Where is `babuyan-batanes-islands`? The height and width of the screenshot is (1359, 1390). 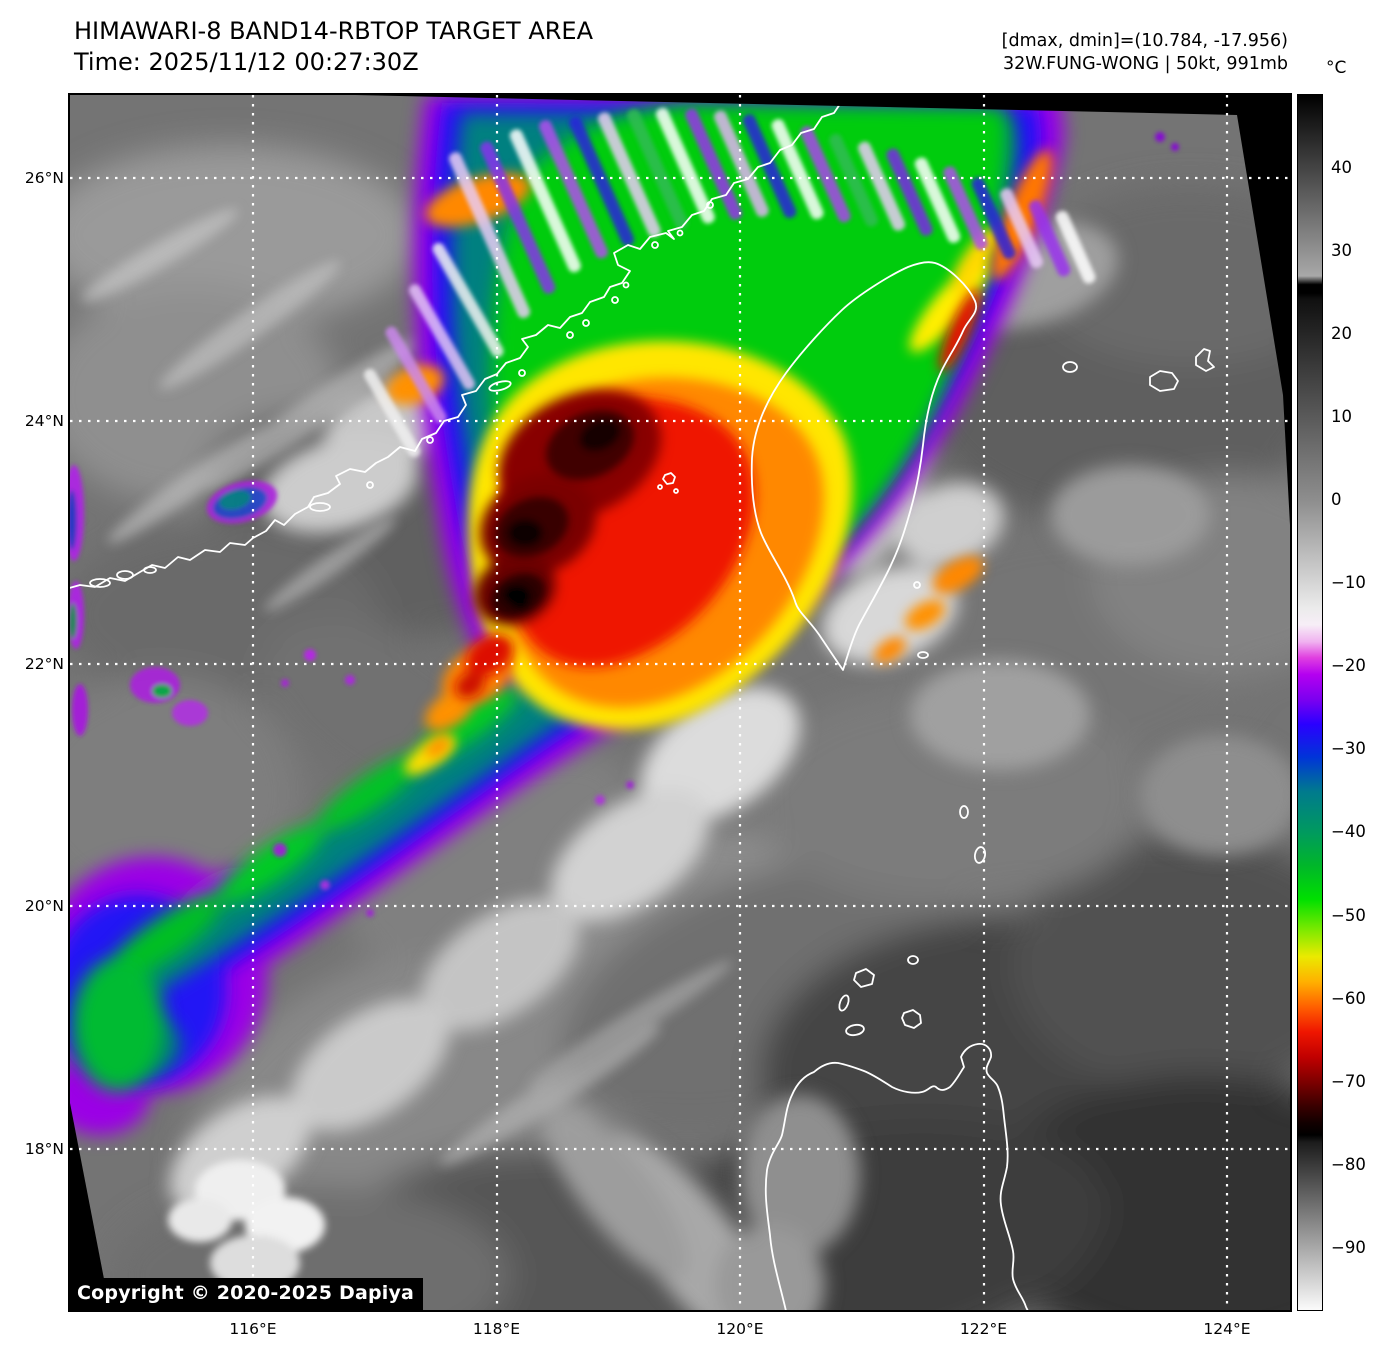
babuyan-batanes-islands is located at coordinates (912, 921).